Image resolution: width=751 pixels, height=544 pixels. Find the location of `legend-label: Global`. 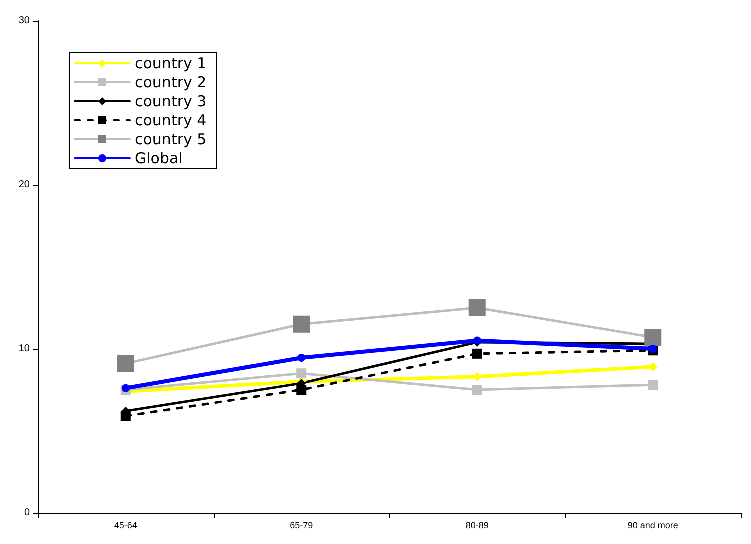

legend-label: Global is located at coordinates (159, 159).